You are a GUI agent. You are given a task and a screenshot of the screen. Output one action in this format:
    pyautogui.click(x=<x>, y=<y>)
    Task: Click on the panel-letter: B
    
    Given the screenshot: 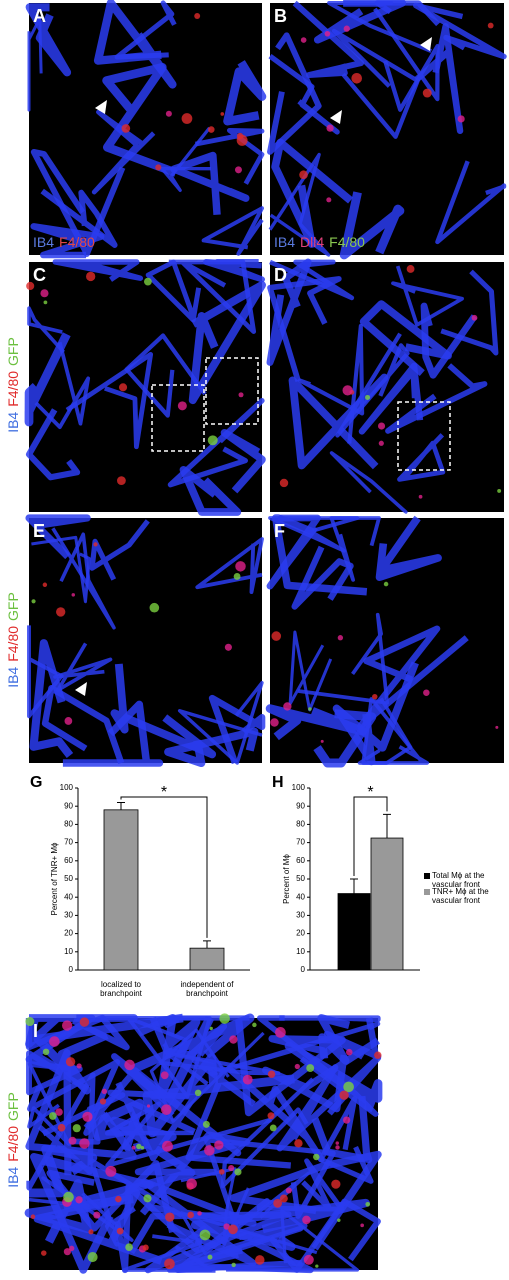 What is the action you would take?
    pyautogui.click(x=280, y=16)
    